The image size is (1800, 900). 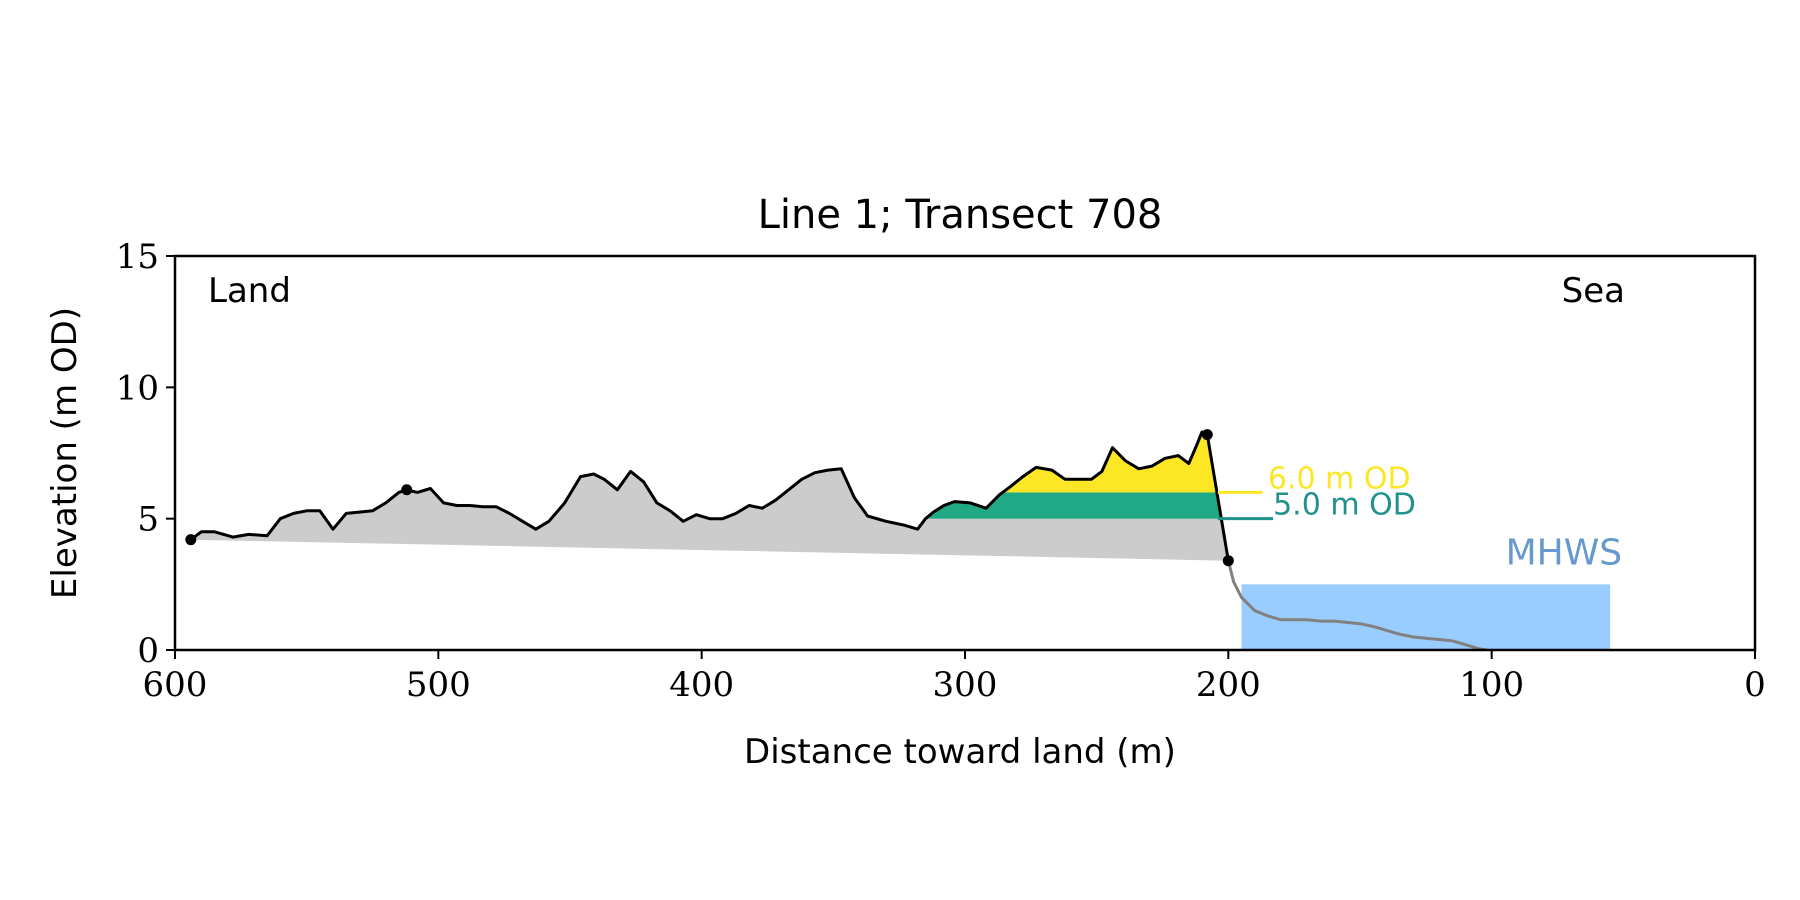 I want to click on chart-title: Line 1; Transect 708, so click(x=960, y=215).